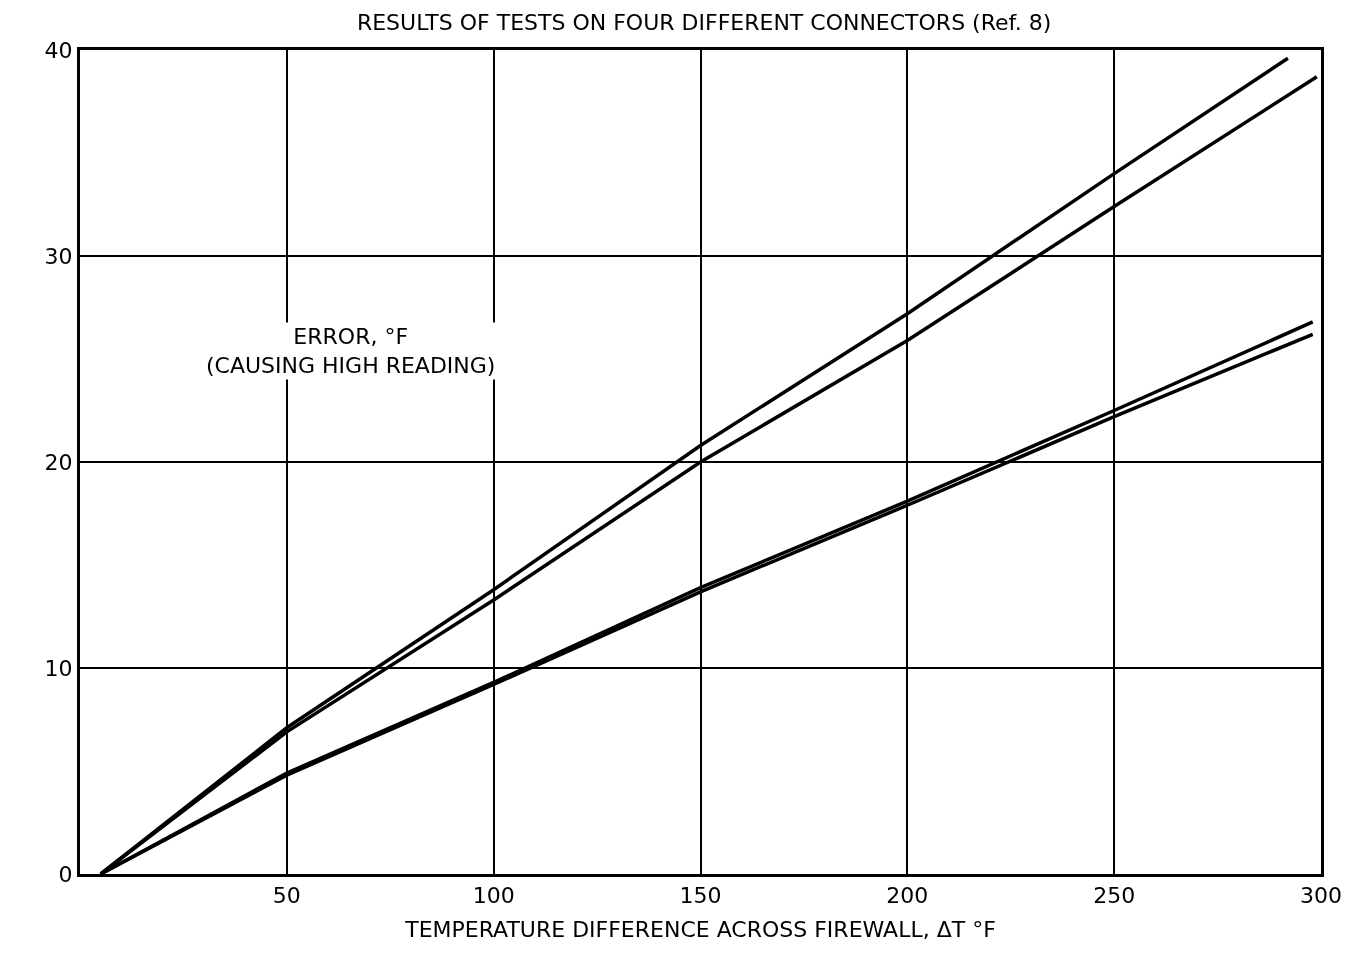 Image resolution: width=1354 pixels, height=964 pixels. What do you see at coordinates (700, 896) in the screenshot?
I see `x-tick-label: 150` at bounding box center [700, 896].